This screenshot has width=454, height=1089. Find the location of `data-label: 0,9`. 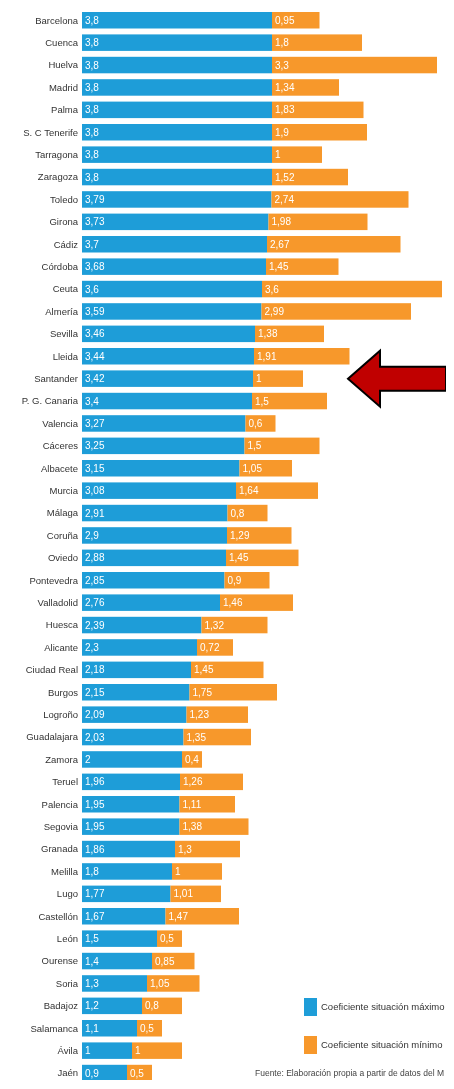

data-label: 0,9 is located at coordinates (92, 1073).